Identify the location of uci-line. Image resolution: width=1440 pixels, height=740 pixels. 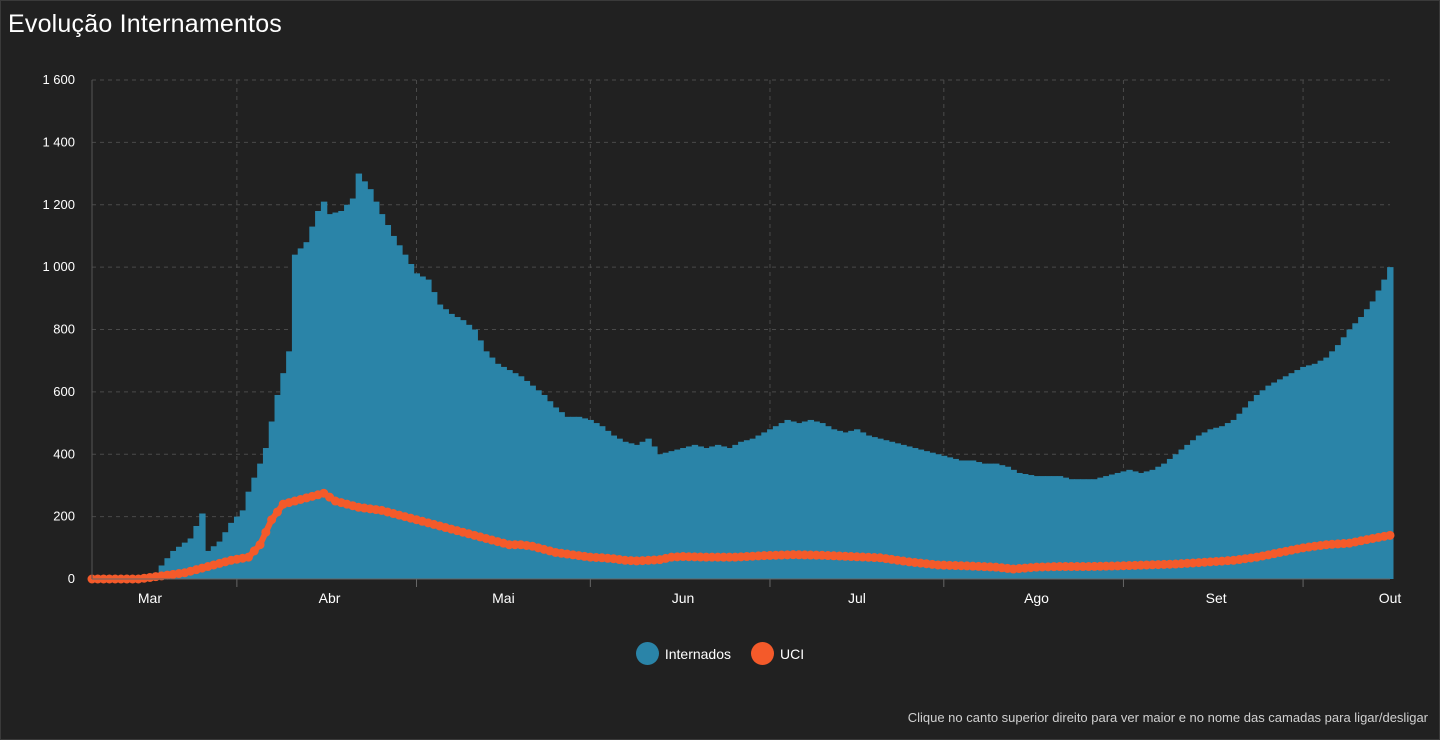
(741, 536).